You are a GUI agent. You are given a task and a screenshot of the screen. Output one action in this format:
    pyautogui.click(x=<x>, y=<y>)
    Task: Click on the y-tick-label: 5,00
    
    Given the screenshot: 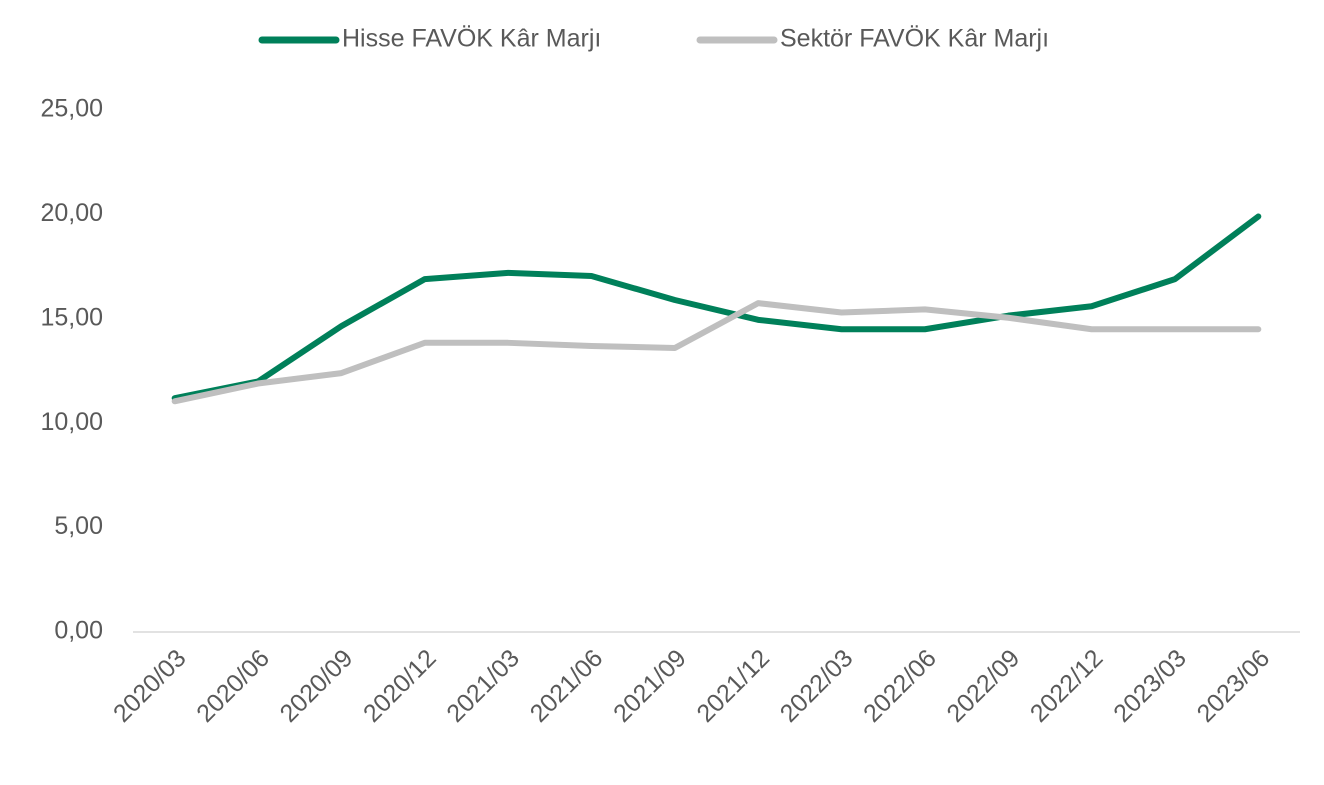 What is the action you would take?
    pyautogui.click(x=78, y=526)
    